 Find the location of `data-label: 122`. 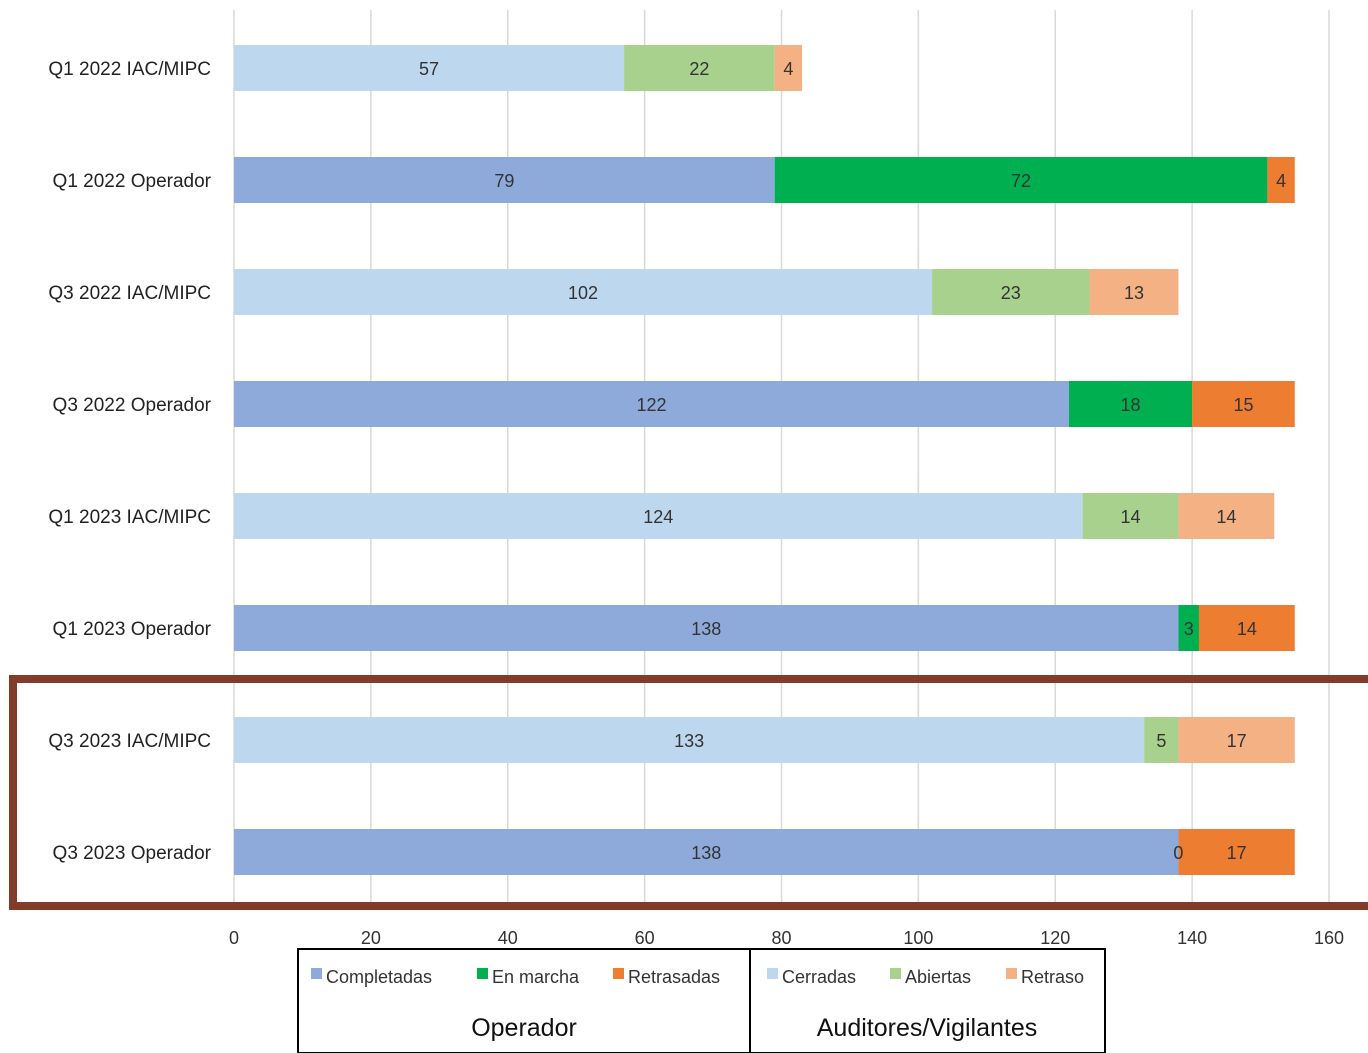

data-label: 122 is located at coordinates (651, 405).